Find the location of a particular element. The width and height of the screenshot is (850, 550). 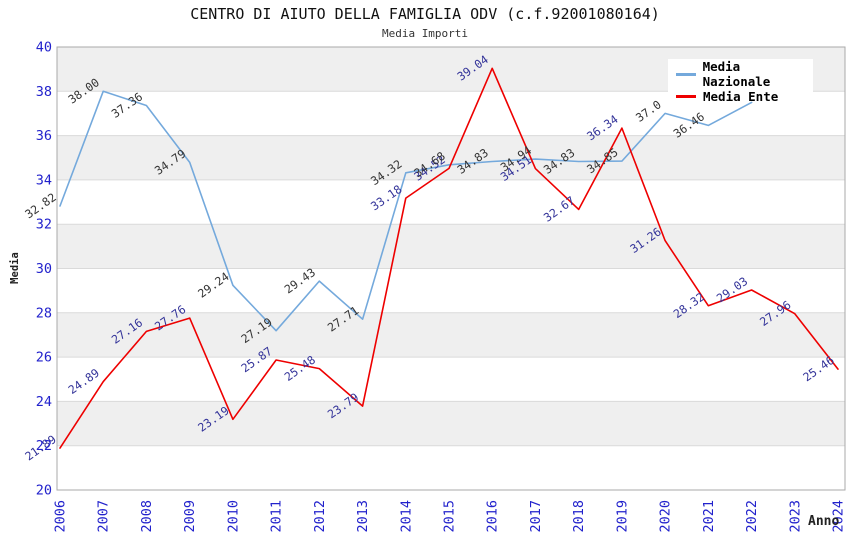

x-tick-label: 2009 is located at coordinates (190, 516).